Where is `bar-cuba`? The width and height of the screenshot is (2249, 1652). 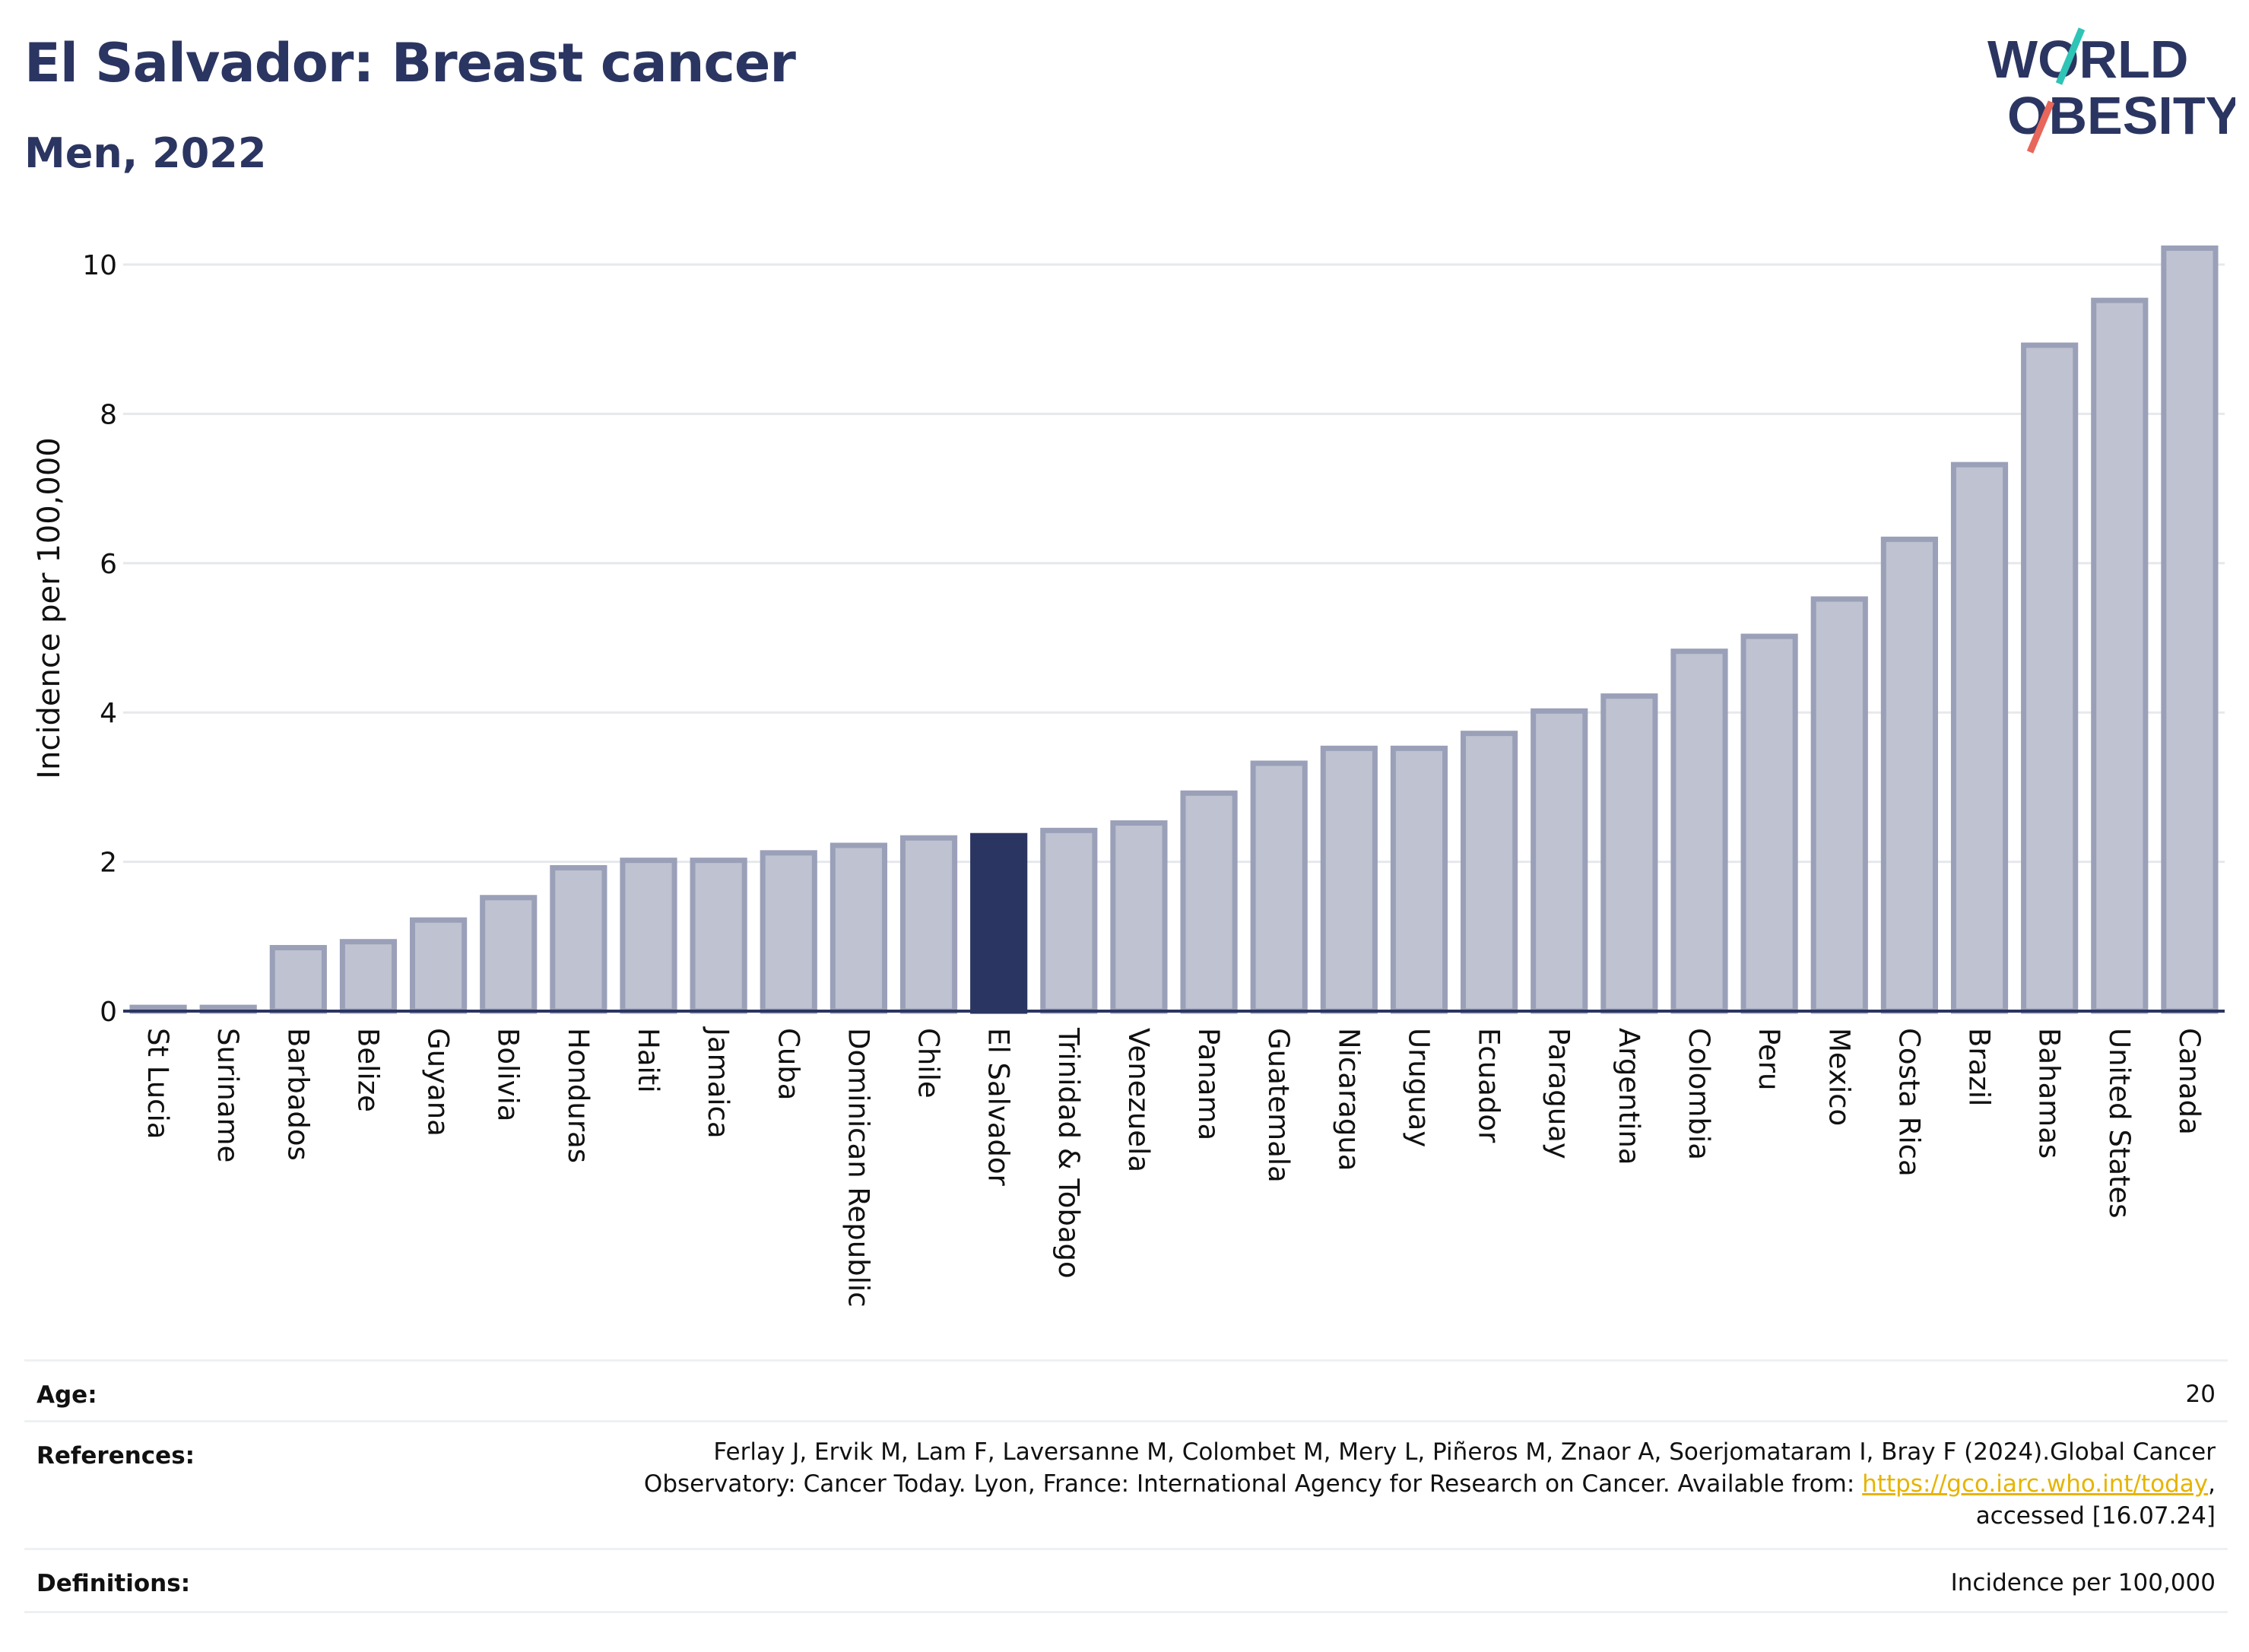 bar-cuba is located at coordinates (788, 932).